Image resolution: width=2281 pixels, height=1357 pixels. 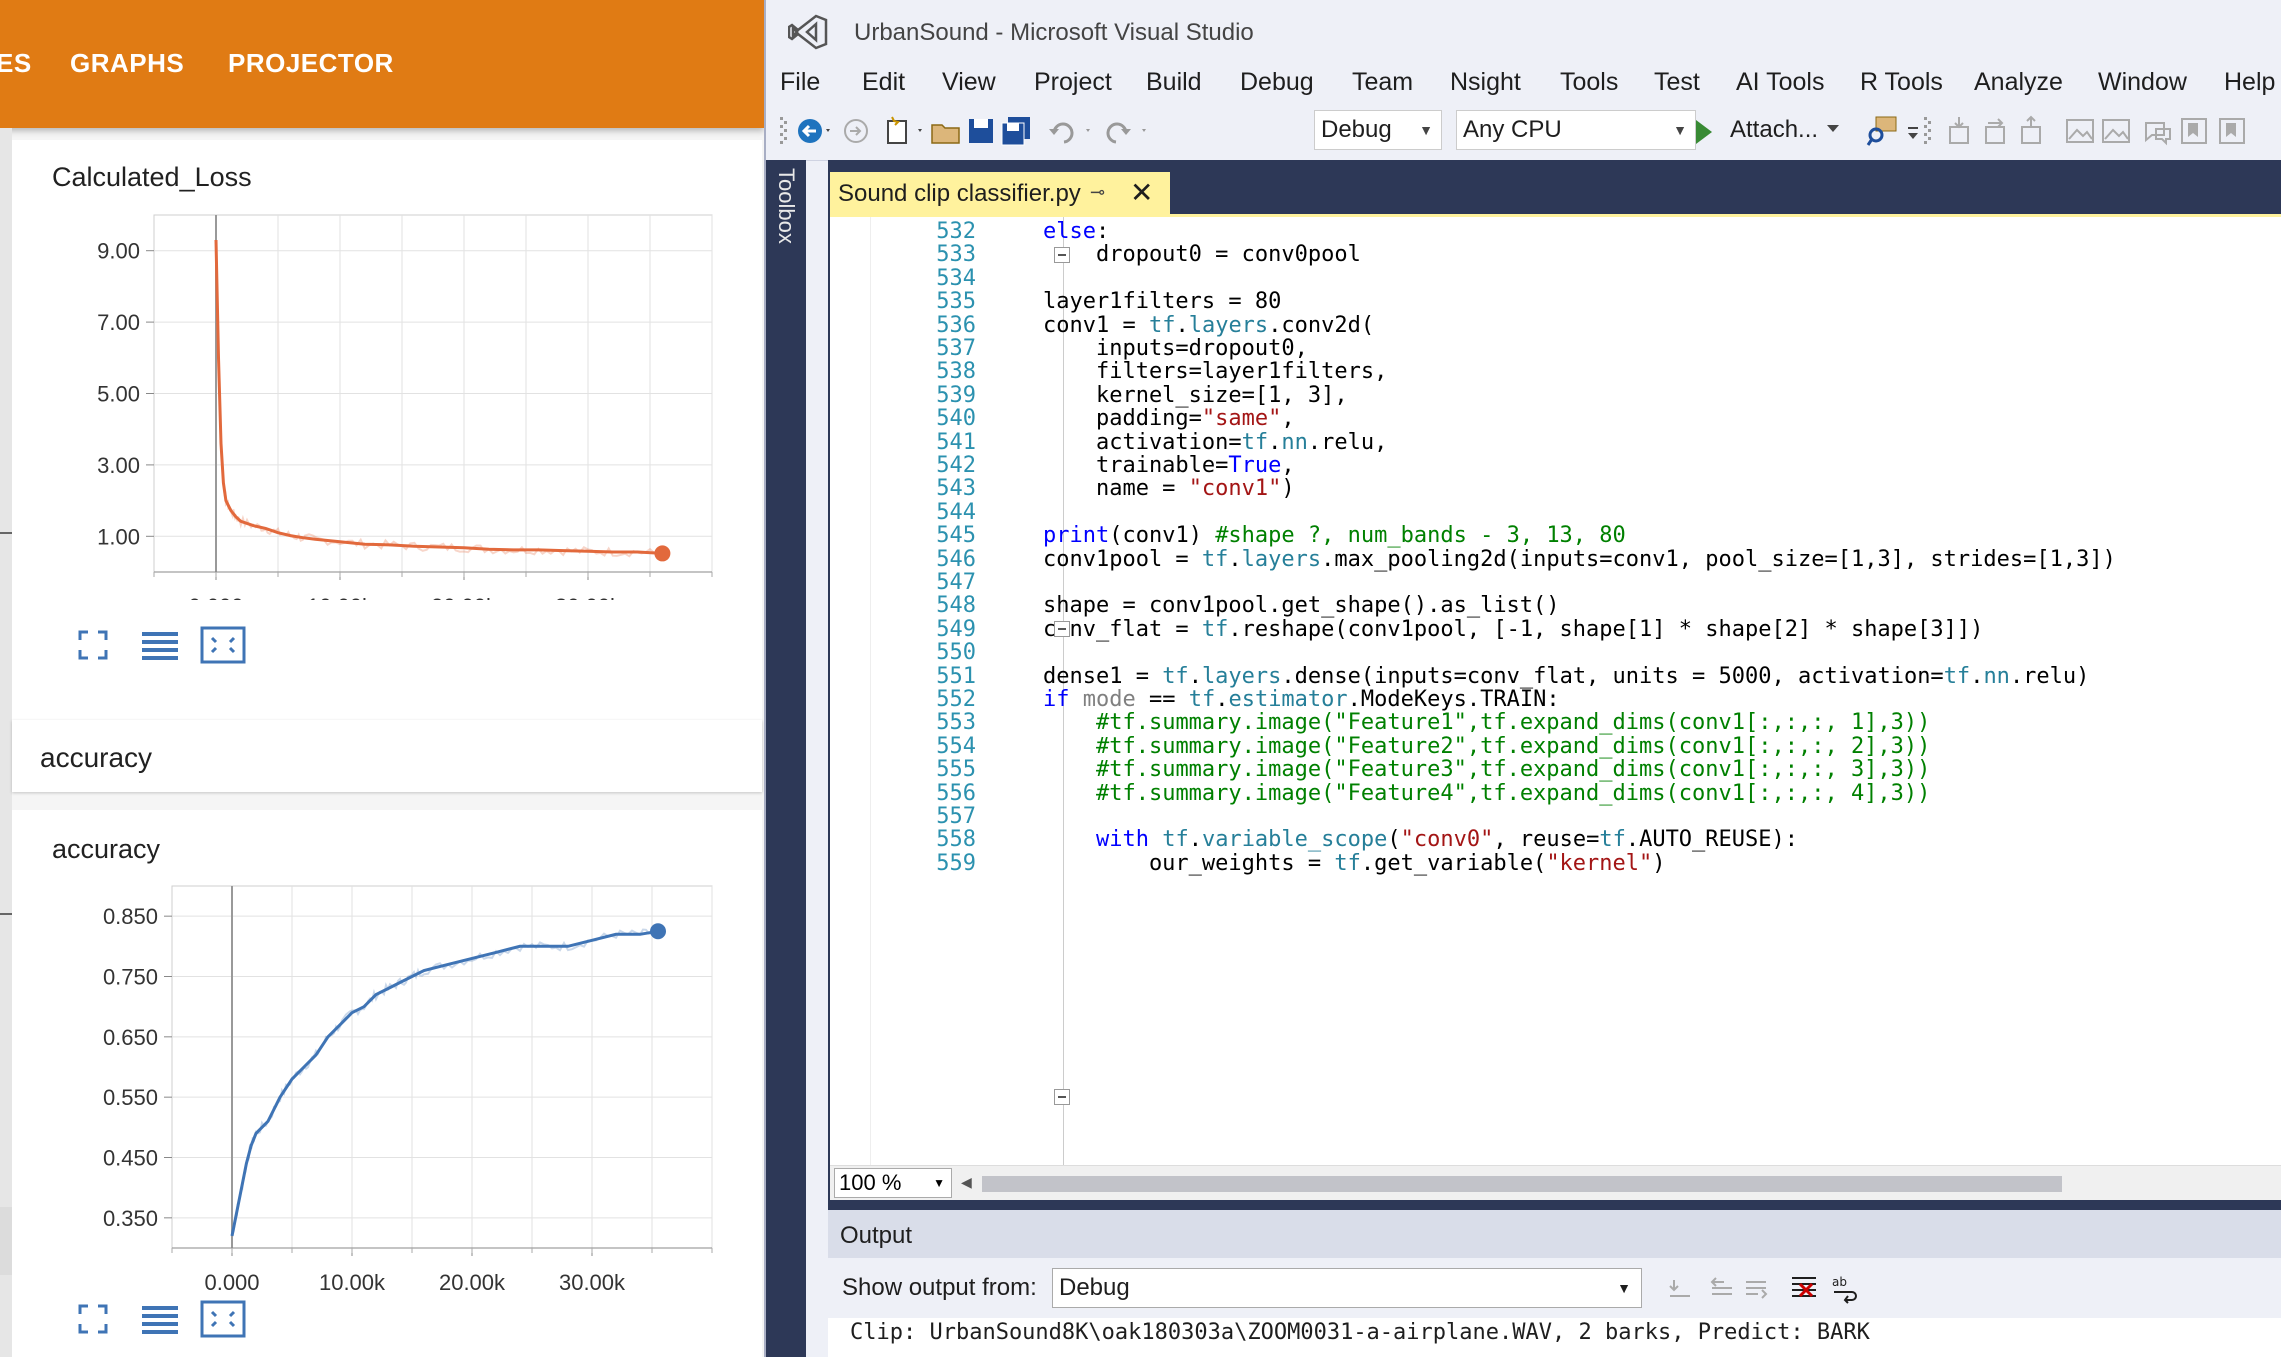 I want to click on clear-all-icon, so click(x=1804, y=1290).